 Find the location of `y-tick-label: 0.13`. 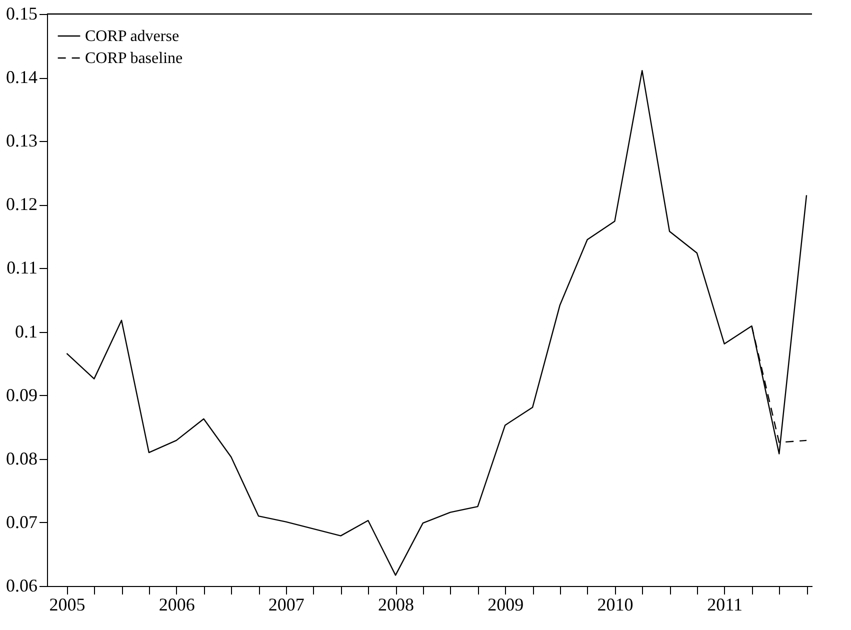

y-tick-label: 0.13 is located at coordinates (22, 140).